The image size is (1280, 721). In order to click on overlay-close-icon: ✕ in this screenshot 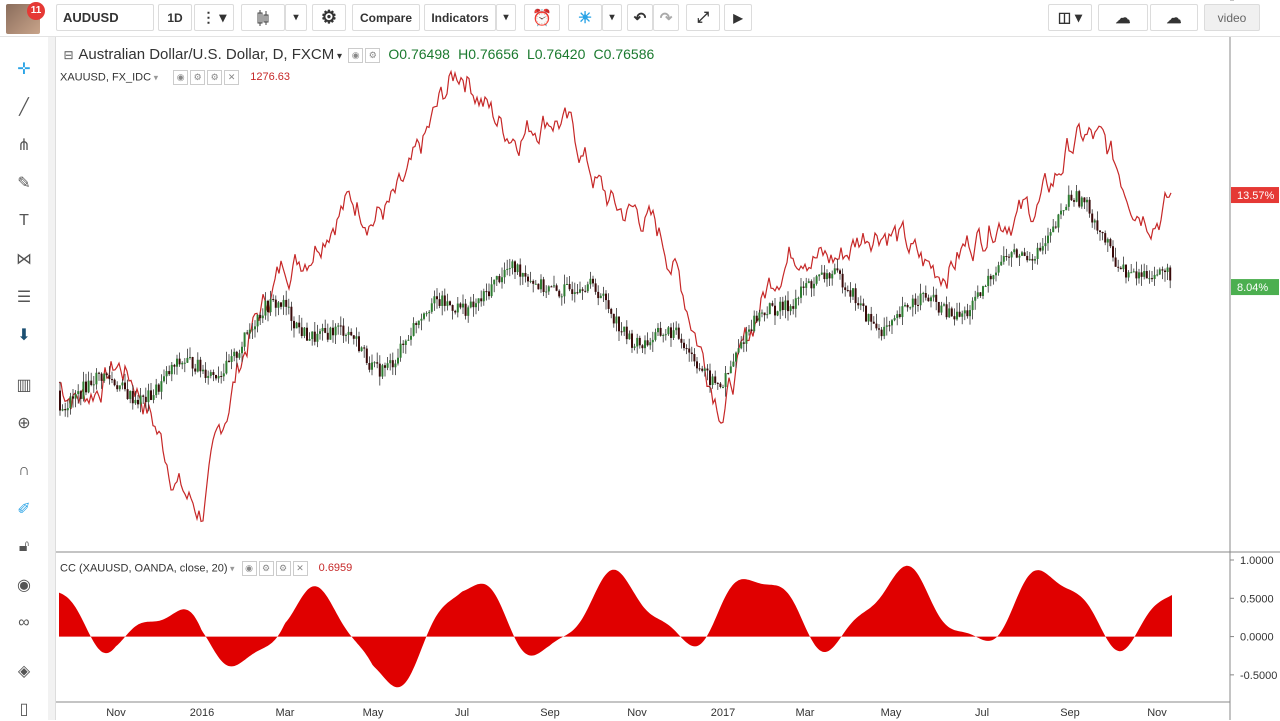, I will do `click(232, 77)`.